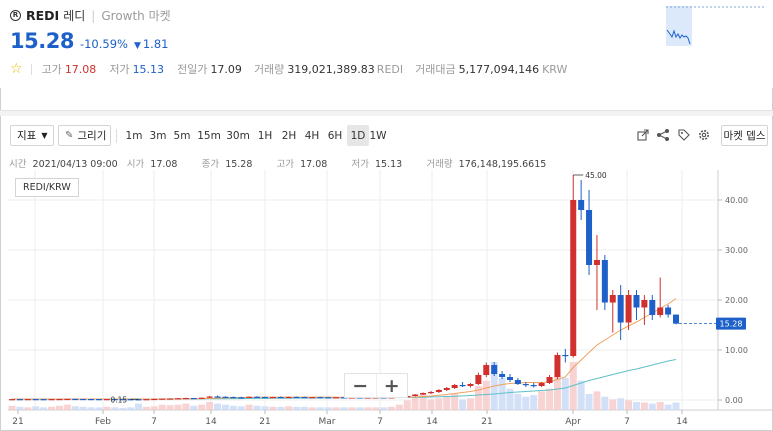 This screenshot has height=431, width=773. I want to click on share-icon, so click(643, 135).